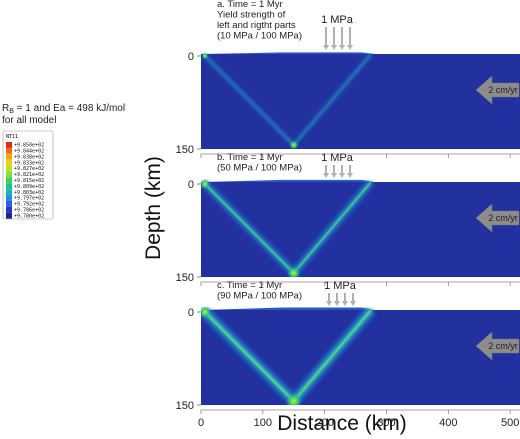 The width and height of the screenshot is (520, 439). What do you see at coordinates (250, 5) in the screenshot?
I see `panel-caption: a. Time = 1 Myr` at bounding box center [250, 5].